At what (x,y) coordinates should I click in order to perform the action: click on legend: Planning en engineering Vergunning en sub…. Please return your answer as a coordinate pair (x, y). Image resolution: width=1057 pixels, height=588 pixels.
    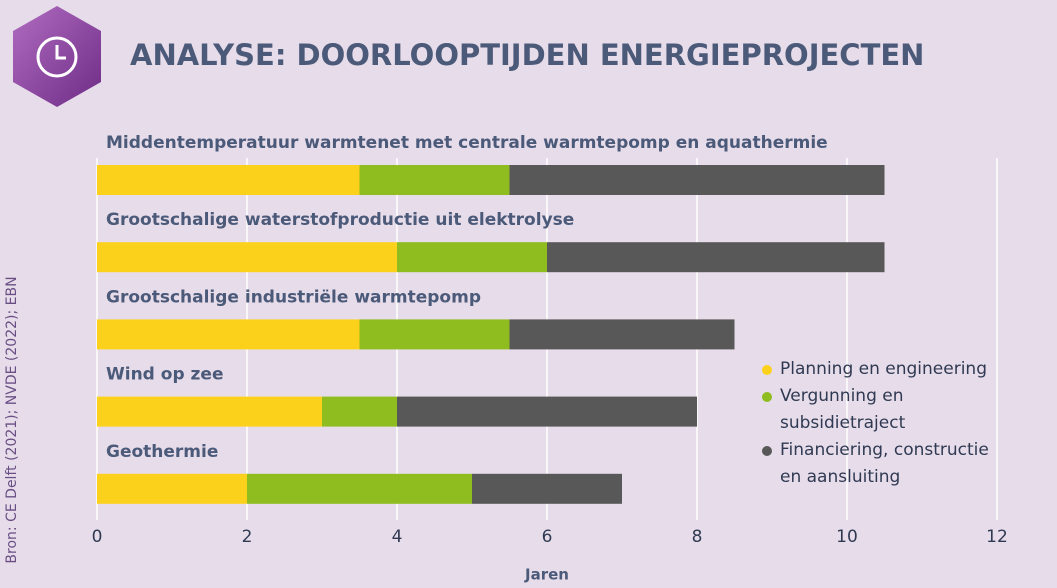
    Looking at the image, I should click on (882, 423).